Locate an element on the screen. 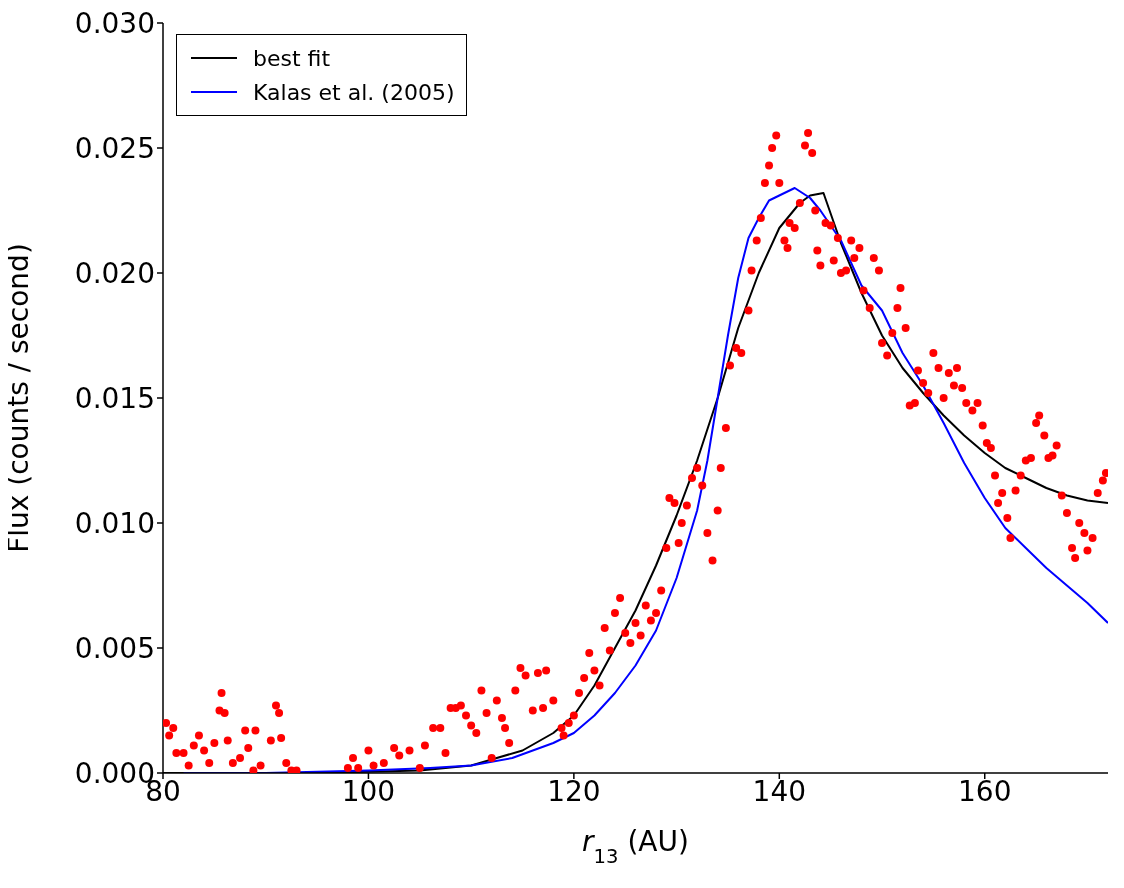 The width and height of the screenshot is (1124, 888). y-tick-label: 0.015 is located at coordinates (114, 398).